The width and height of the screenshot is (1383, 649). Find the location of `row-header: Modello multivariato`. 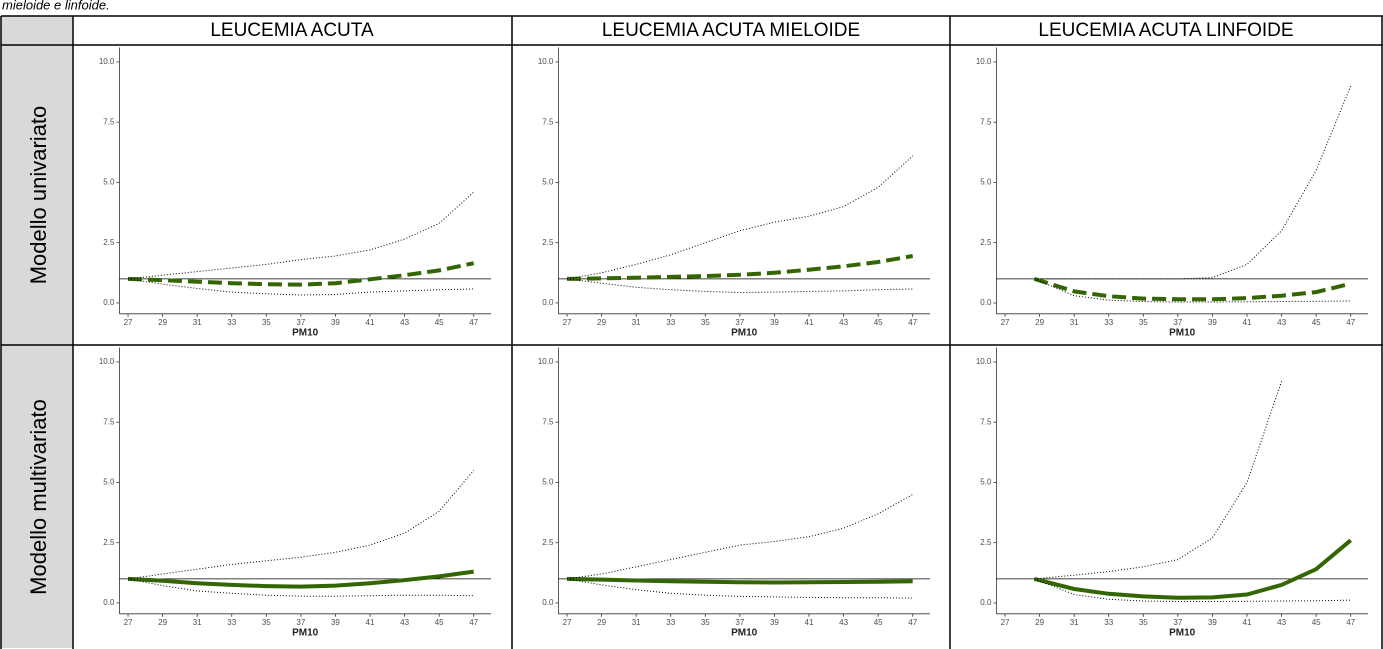

row-header: Modello multivariato is located at coordinates (38, 497).